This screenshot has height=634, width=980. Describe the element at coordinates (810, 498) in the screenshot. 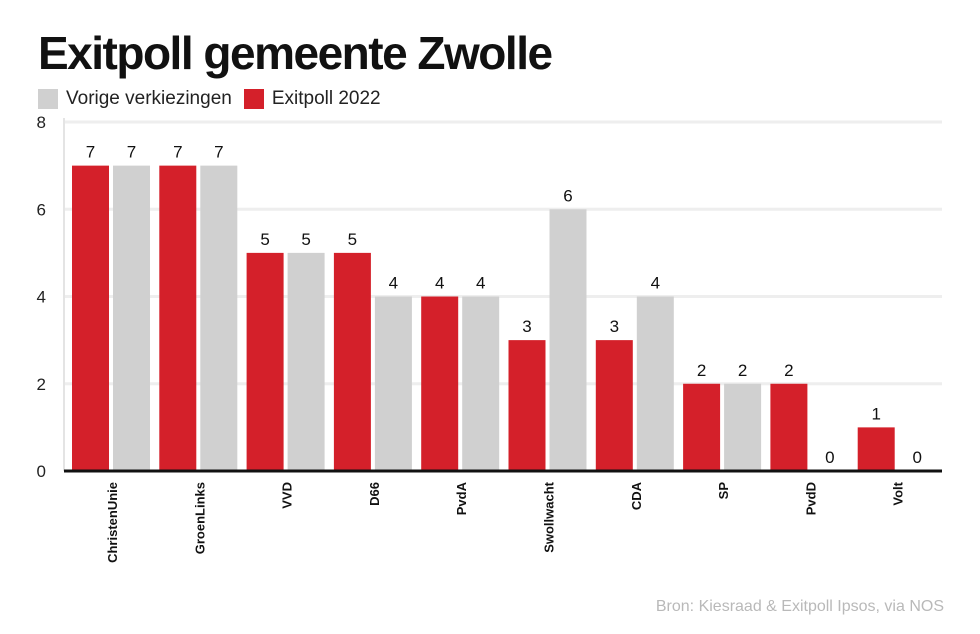

I see `x-tick-label: PvdD` at that location.